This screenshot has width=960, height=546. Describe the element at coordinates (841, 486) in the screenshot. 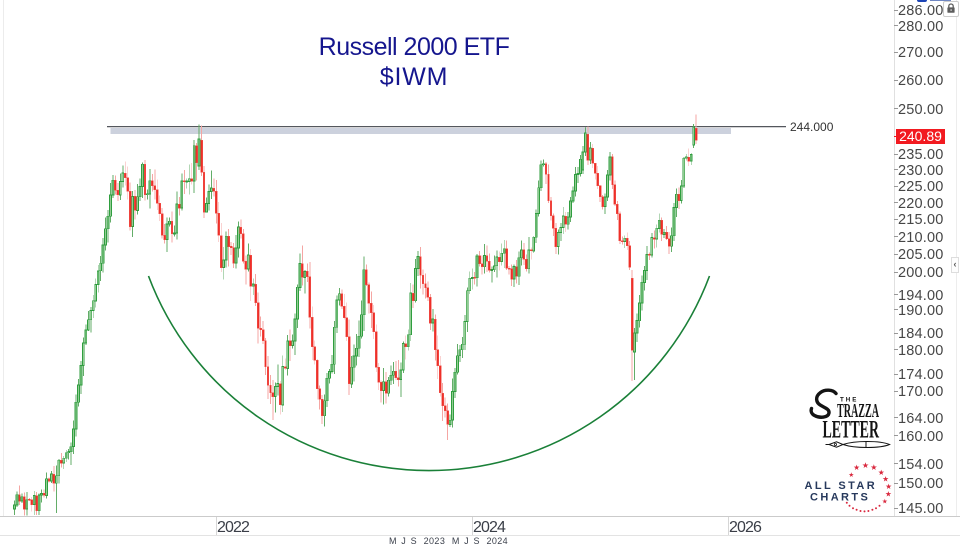

I see `svg-text: ALL STAR` at that location.